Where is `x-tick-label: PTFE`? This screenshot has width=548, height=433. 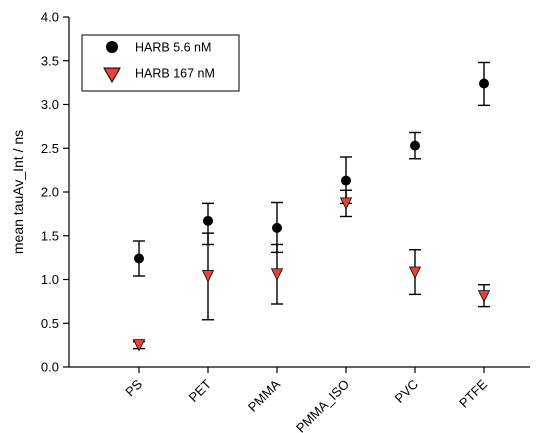 x-tick-label: PTFE is located at coordinates (473, 393).